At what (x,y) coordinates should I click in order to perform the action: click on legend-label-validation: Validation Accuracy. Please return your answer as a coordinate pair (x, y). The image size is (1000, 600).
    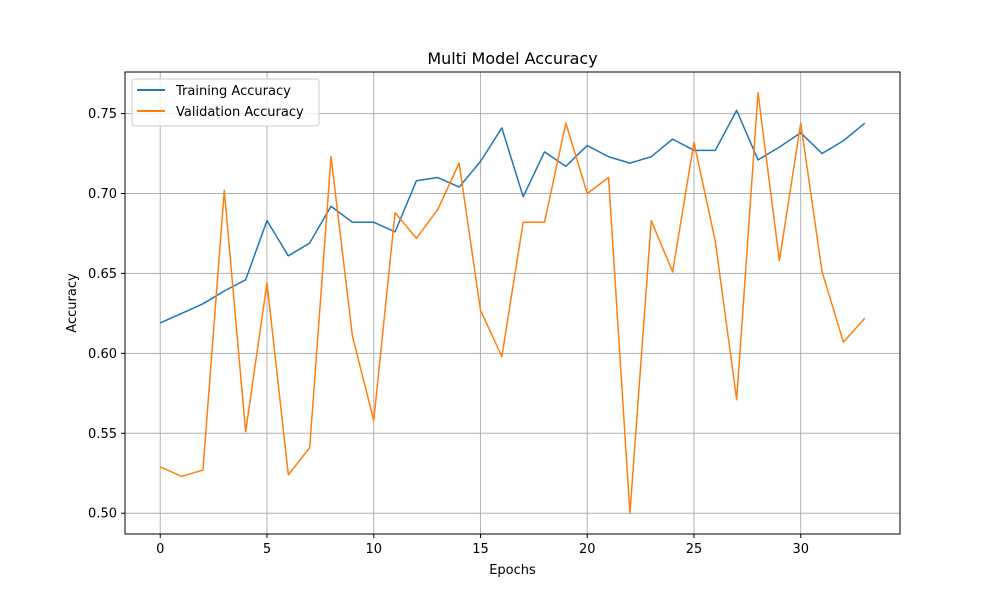
    Looking at the image, I should click on (240, 112).